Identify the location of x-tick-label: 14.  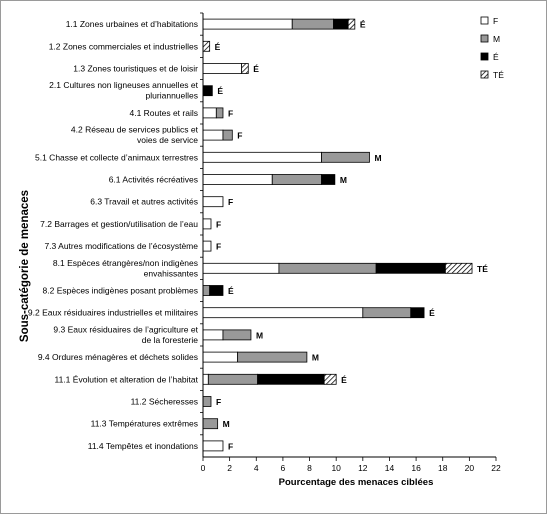
(390, 468).